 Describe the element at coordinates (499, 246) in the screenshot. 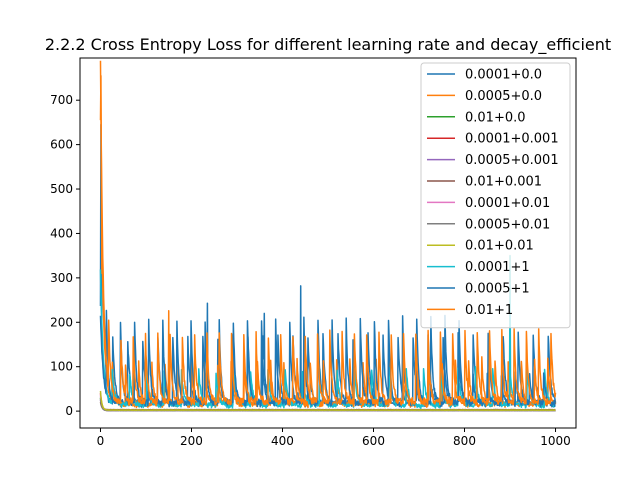

I see `legend-label: 0.01+0.01` at that location.